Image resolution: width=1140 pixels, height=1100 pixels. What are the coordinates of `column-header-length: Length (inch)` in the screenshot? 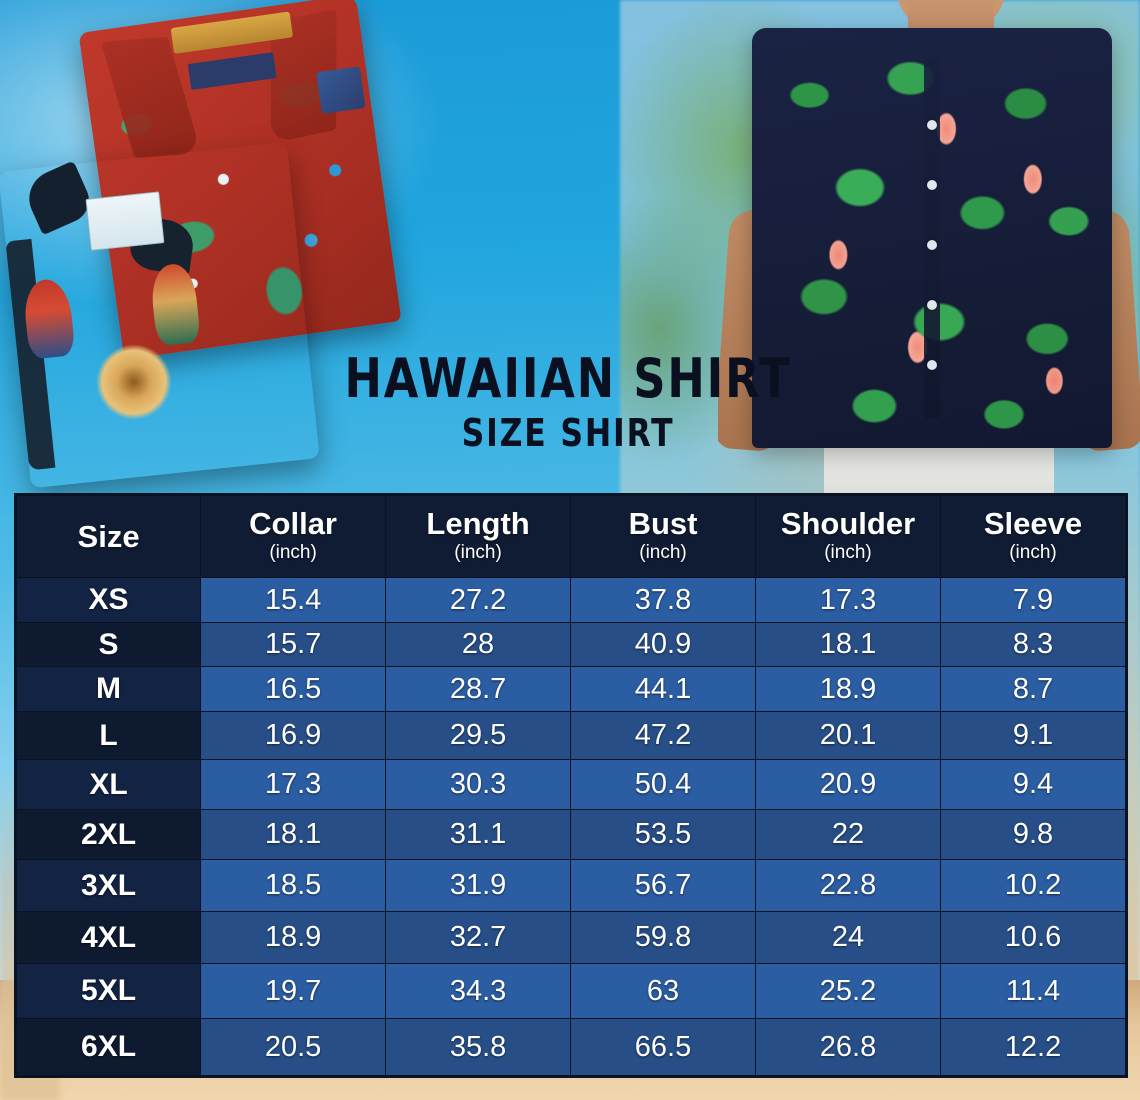 It's located at (478, 536).